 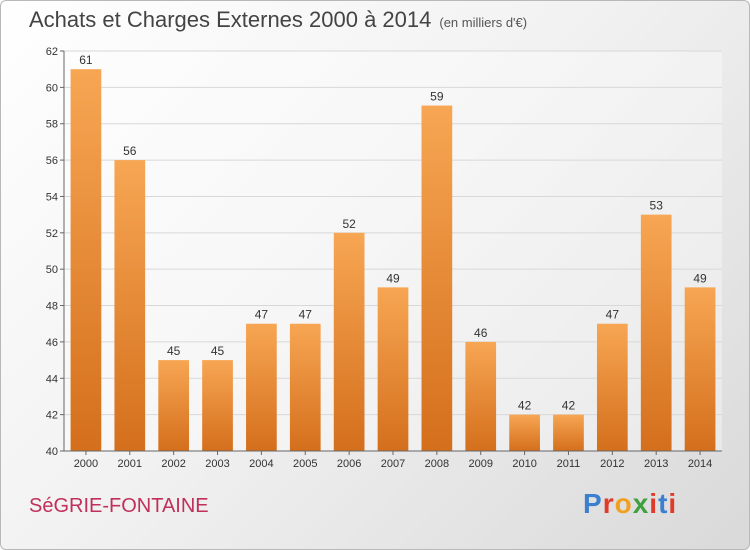 What do you see at coordinates (217, 405) in the screenshot?
I see `bar-2003` at bounding box center [217, 405].